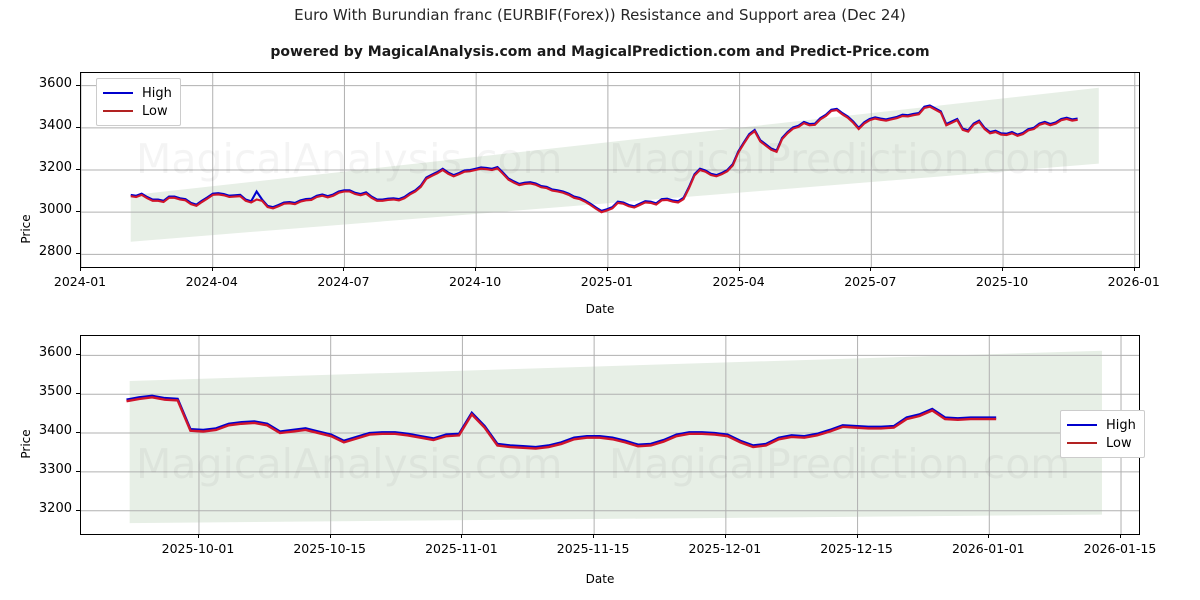 This screenshot has height=600, width=1200. Describe the element at coordinates (988, 548) in the screenshot. I see `x-tick-label: 2026-01-01` at that location.